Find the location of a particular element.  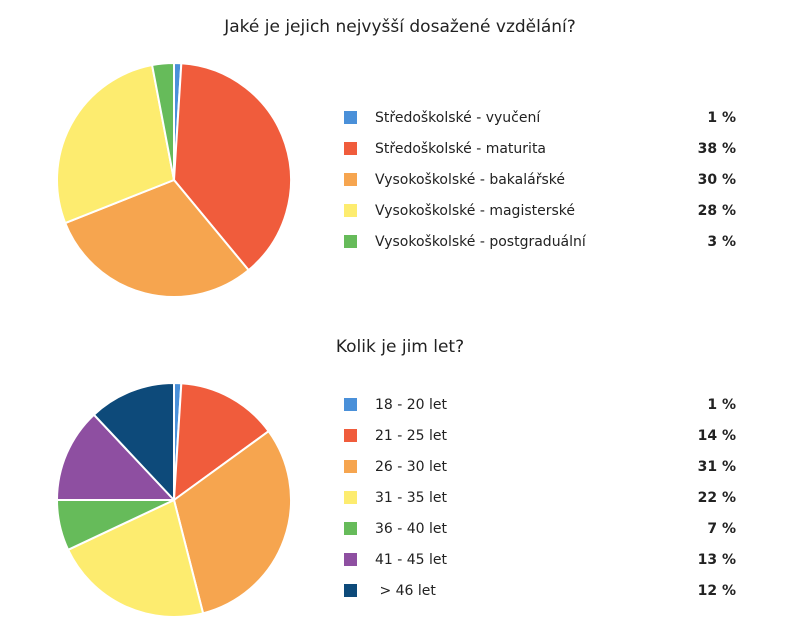

legend-percent: 13 % is located at coordinates (716, 559).